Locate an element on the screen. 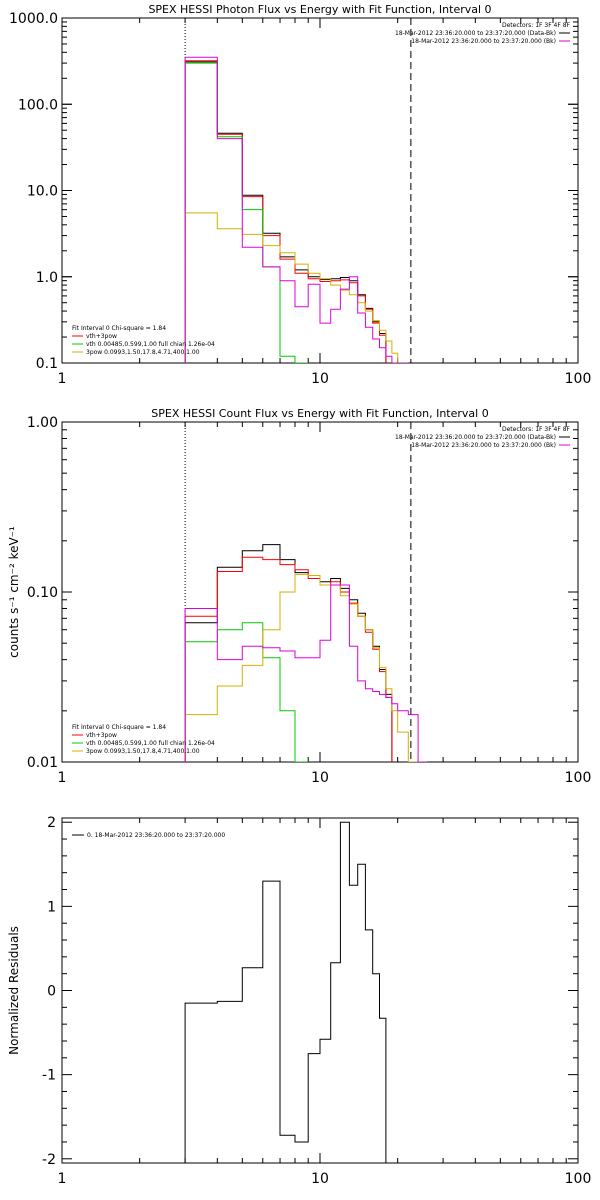 The image size is (600, 1200). panel2-fit-header: Fit Interval 0 Chi-square = 1.84 is located at coordinates (119, 727).